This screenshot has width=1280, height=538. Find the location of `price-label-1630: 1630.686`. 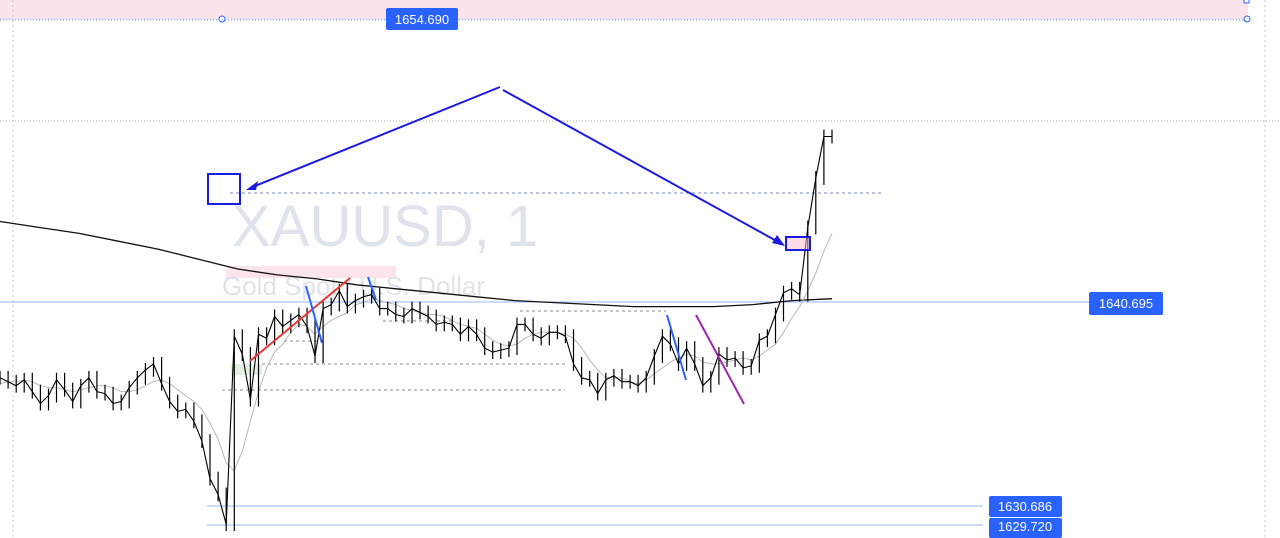

price-label-1630: 1630.686 is located at coordinates (1025, 506).